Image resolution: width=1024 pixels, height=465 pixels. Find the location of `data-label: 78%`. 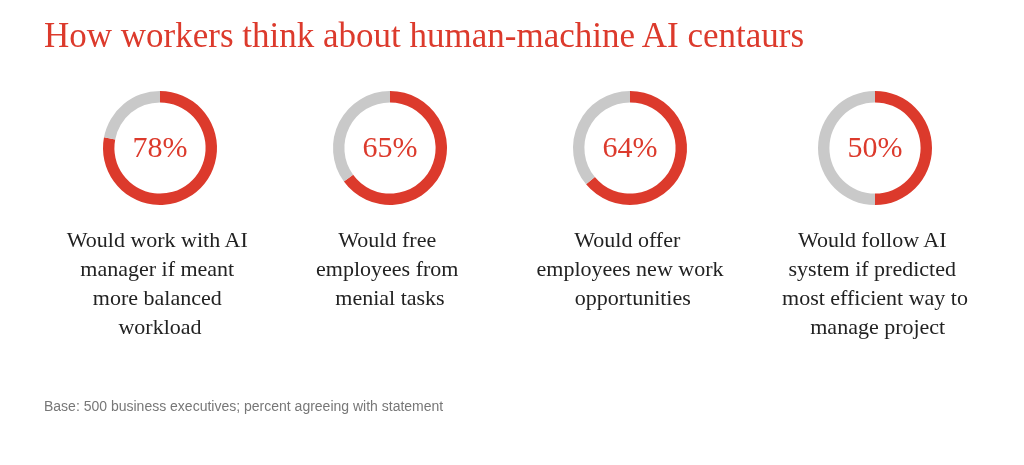

data-label: 78% is located at coordinates (160, 146).